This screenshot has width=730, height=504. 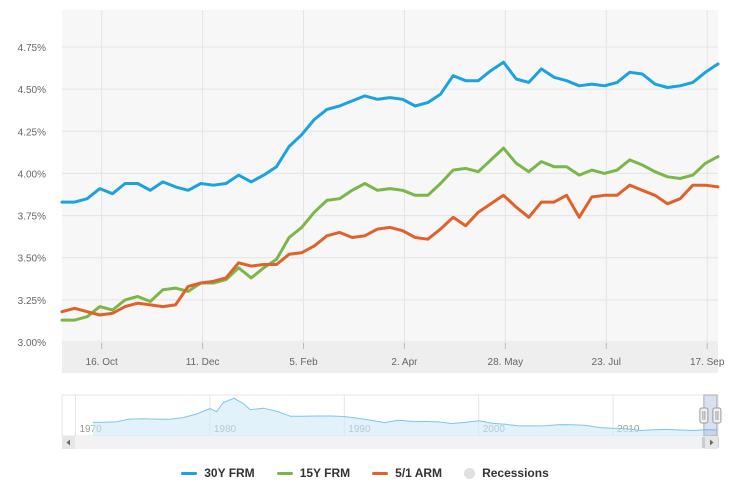 I want to click on navigator-area, so click(x=404, y=417).